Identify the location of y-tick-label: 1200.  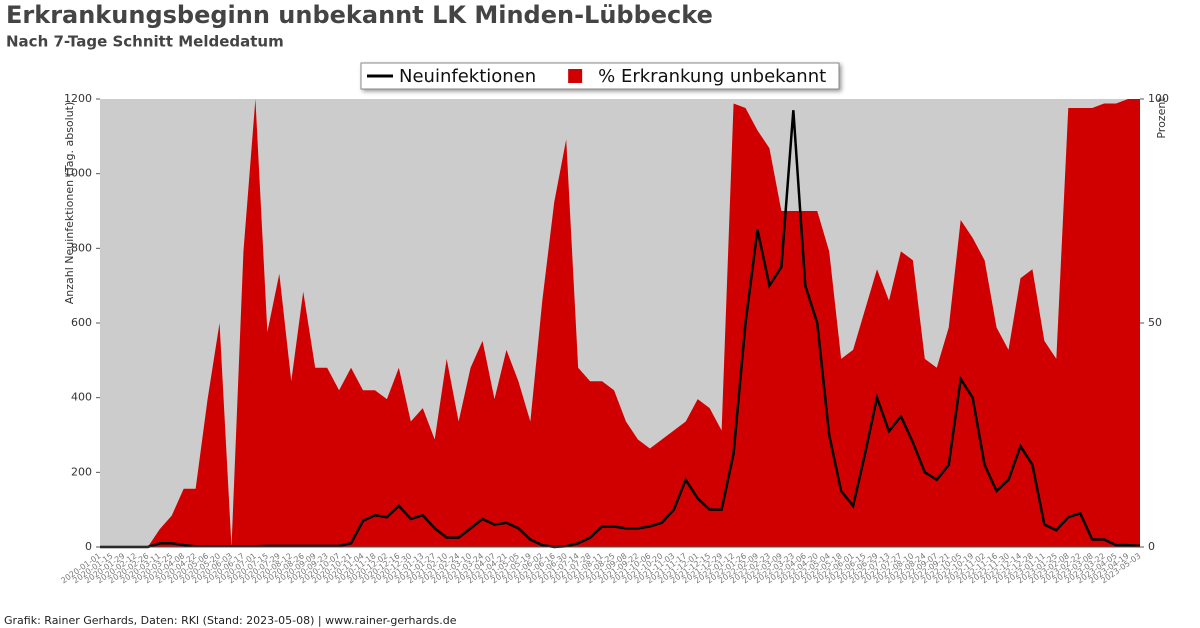
(78, 98).